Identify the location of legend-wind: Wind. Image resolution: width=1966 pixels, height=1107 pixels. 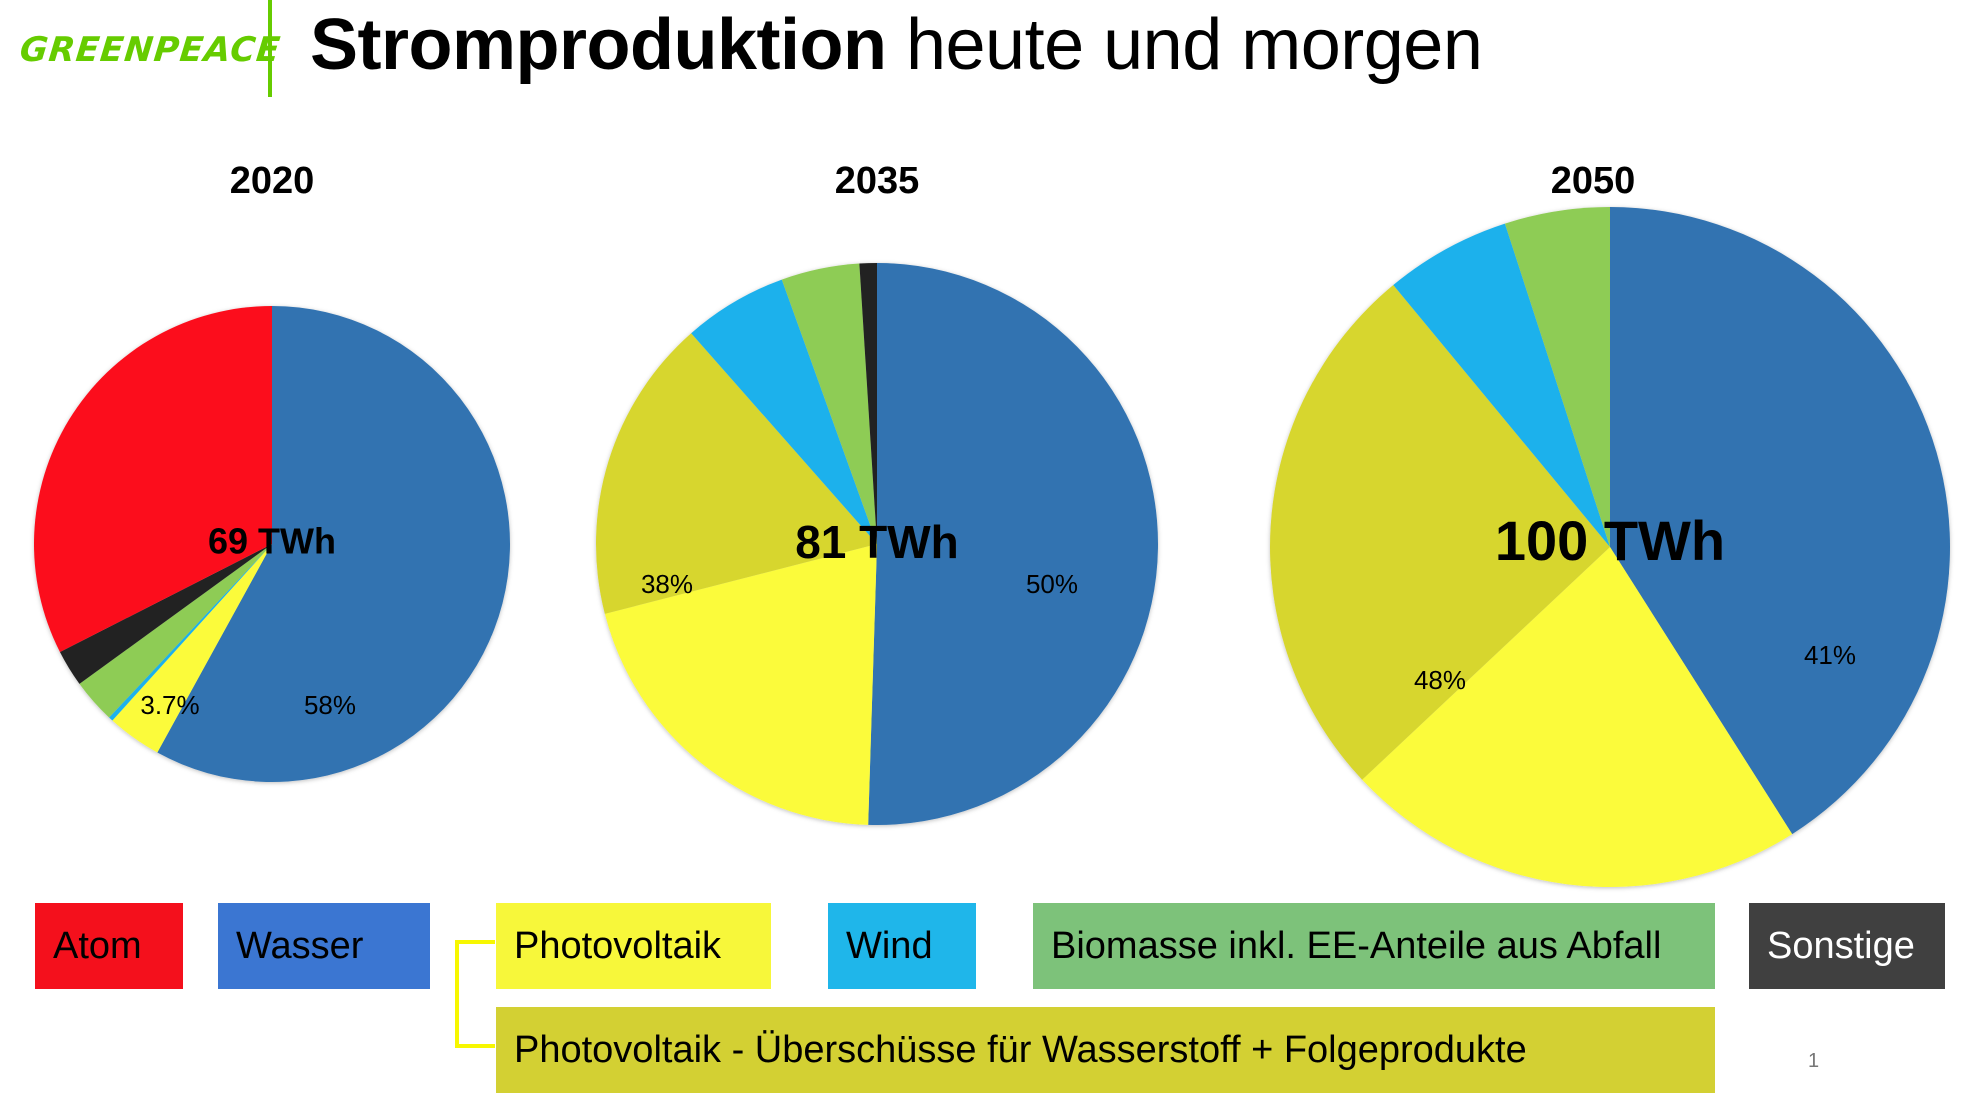
(902, 946).